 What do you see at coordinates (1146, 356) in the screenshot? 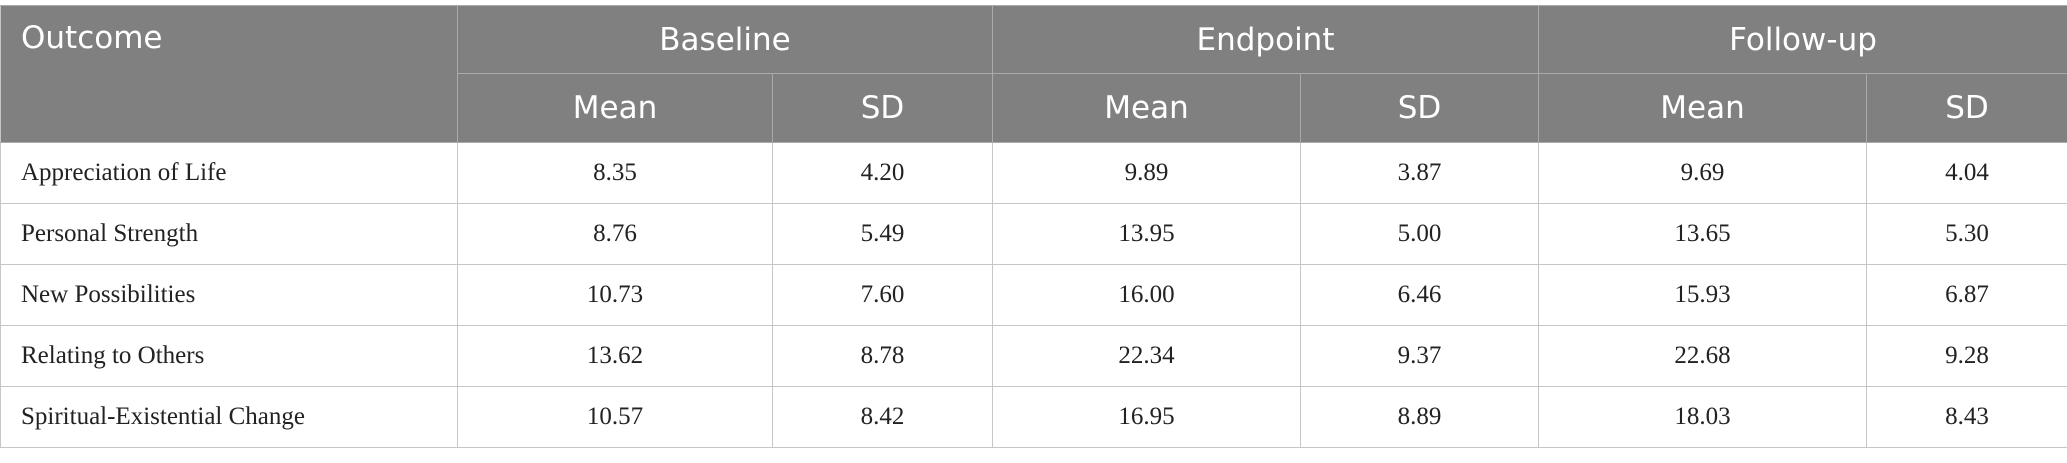
I see `value-cell: 22.34` at bounding box center [1146, 356].